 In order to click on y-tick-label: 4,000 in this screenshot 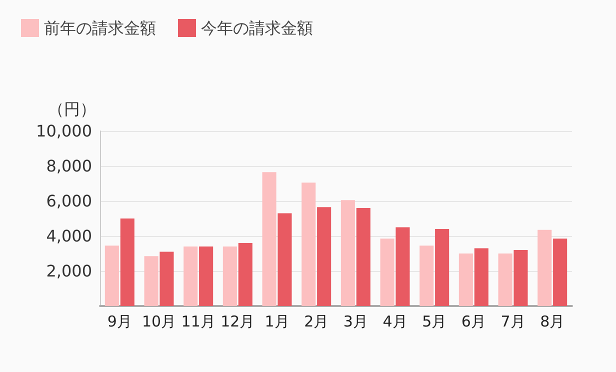, I will do `click(69, 236)`.